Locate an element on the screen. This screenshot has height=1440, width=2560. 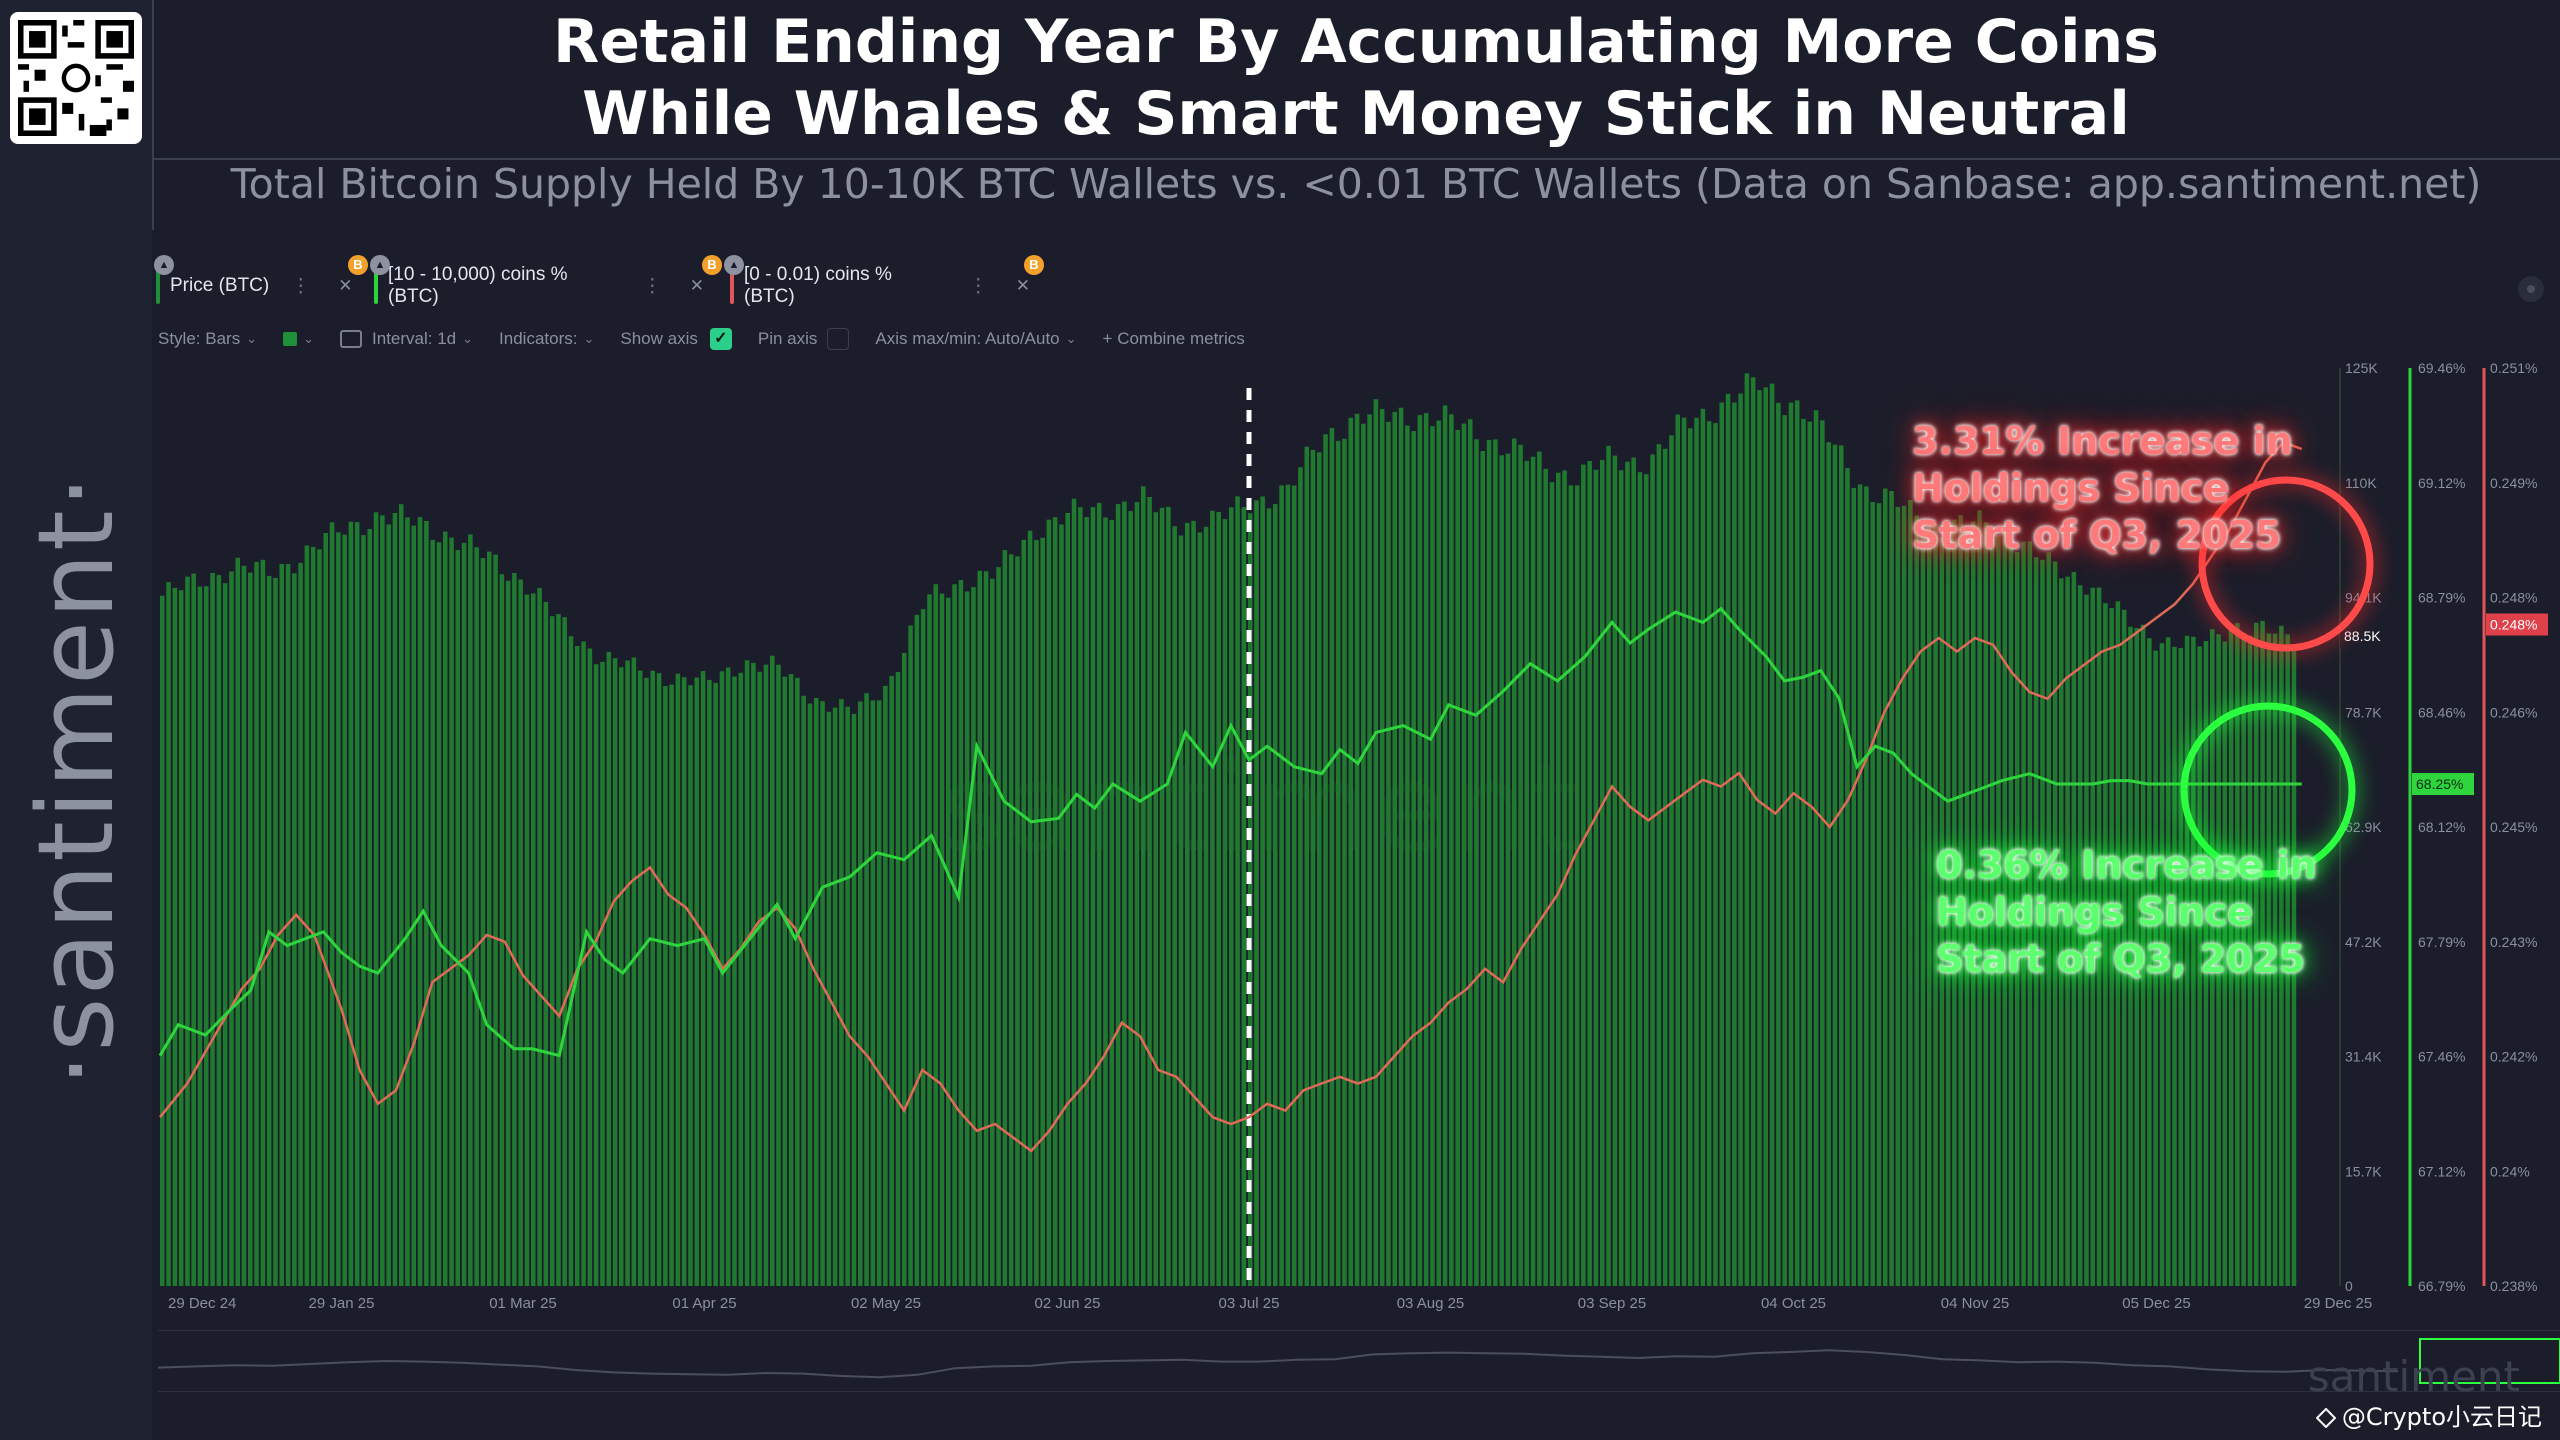
indicators-select: Indicators: ⌄ is located at coordinates (546, 339).